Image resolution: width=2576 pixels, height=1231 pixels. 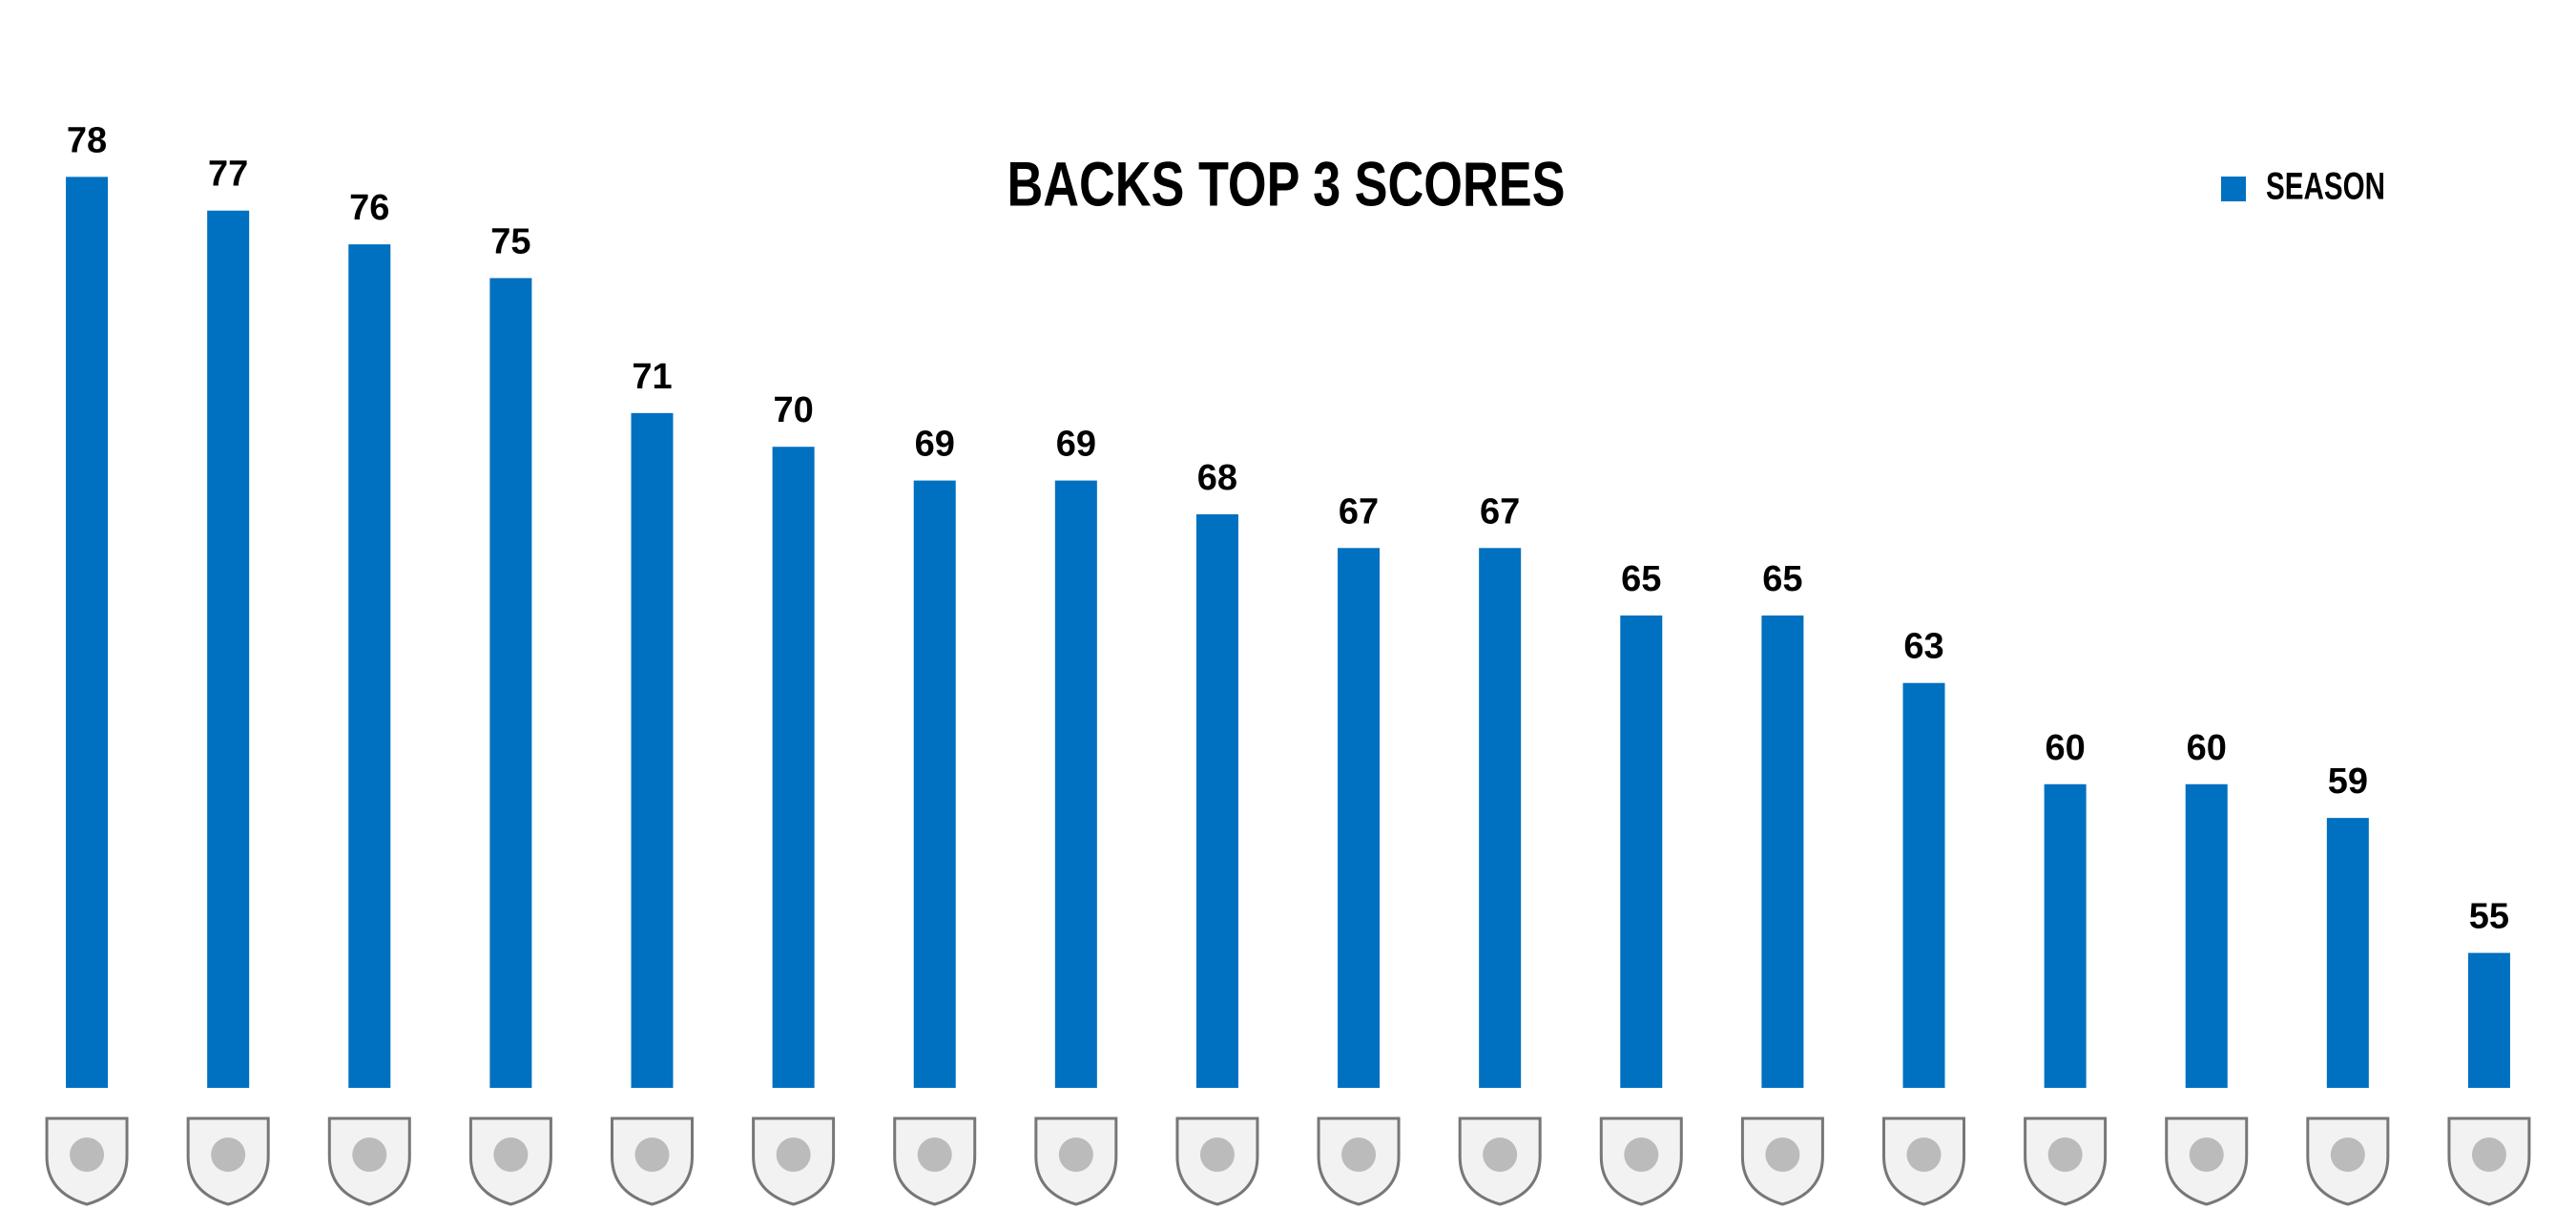 What do you see at coordinates (510, 241) in the screenshot?
I see `value-label: 75` at bounding box center [510, 241].